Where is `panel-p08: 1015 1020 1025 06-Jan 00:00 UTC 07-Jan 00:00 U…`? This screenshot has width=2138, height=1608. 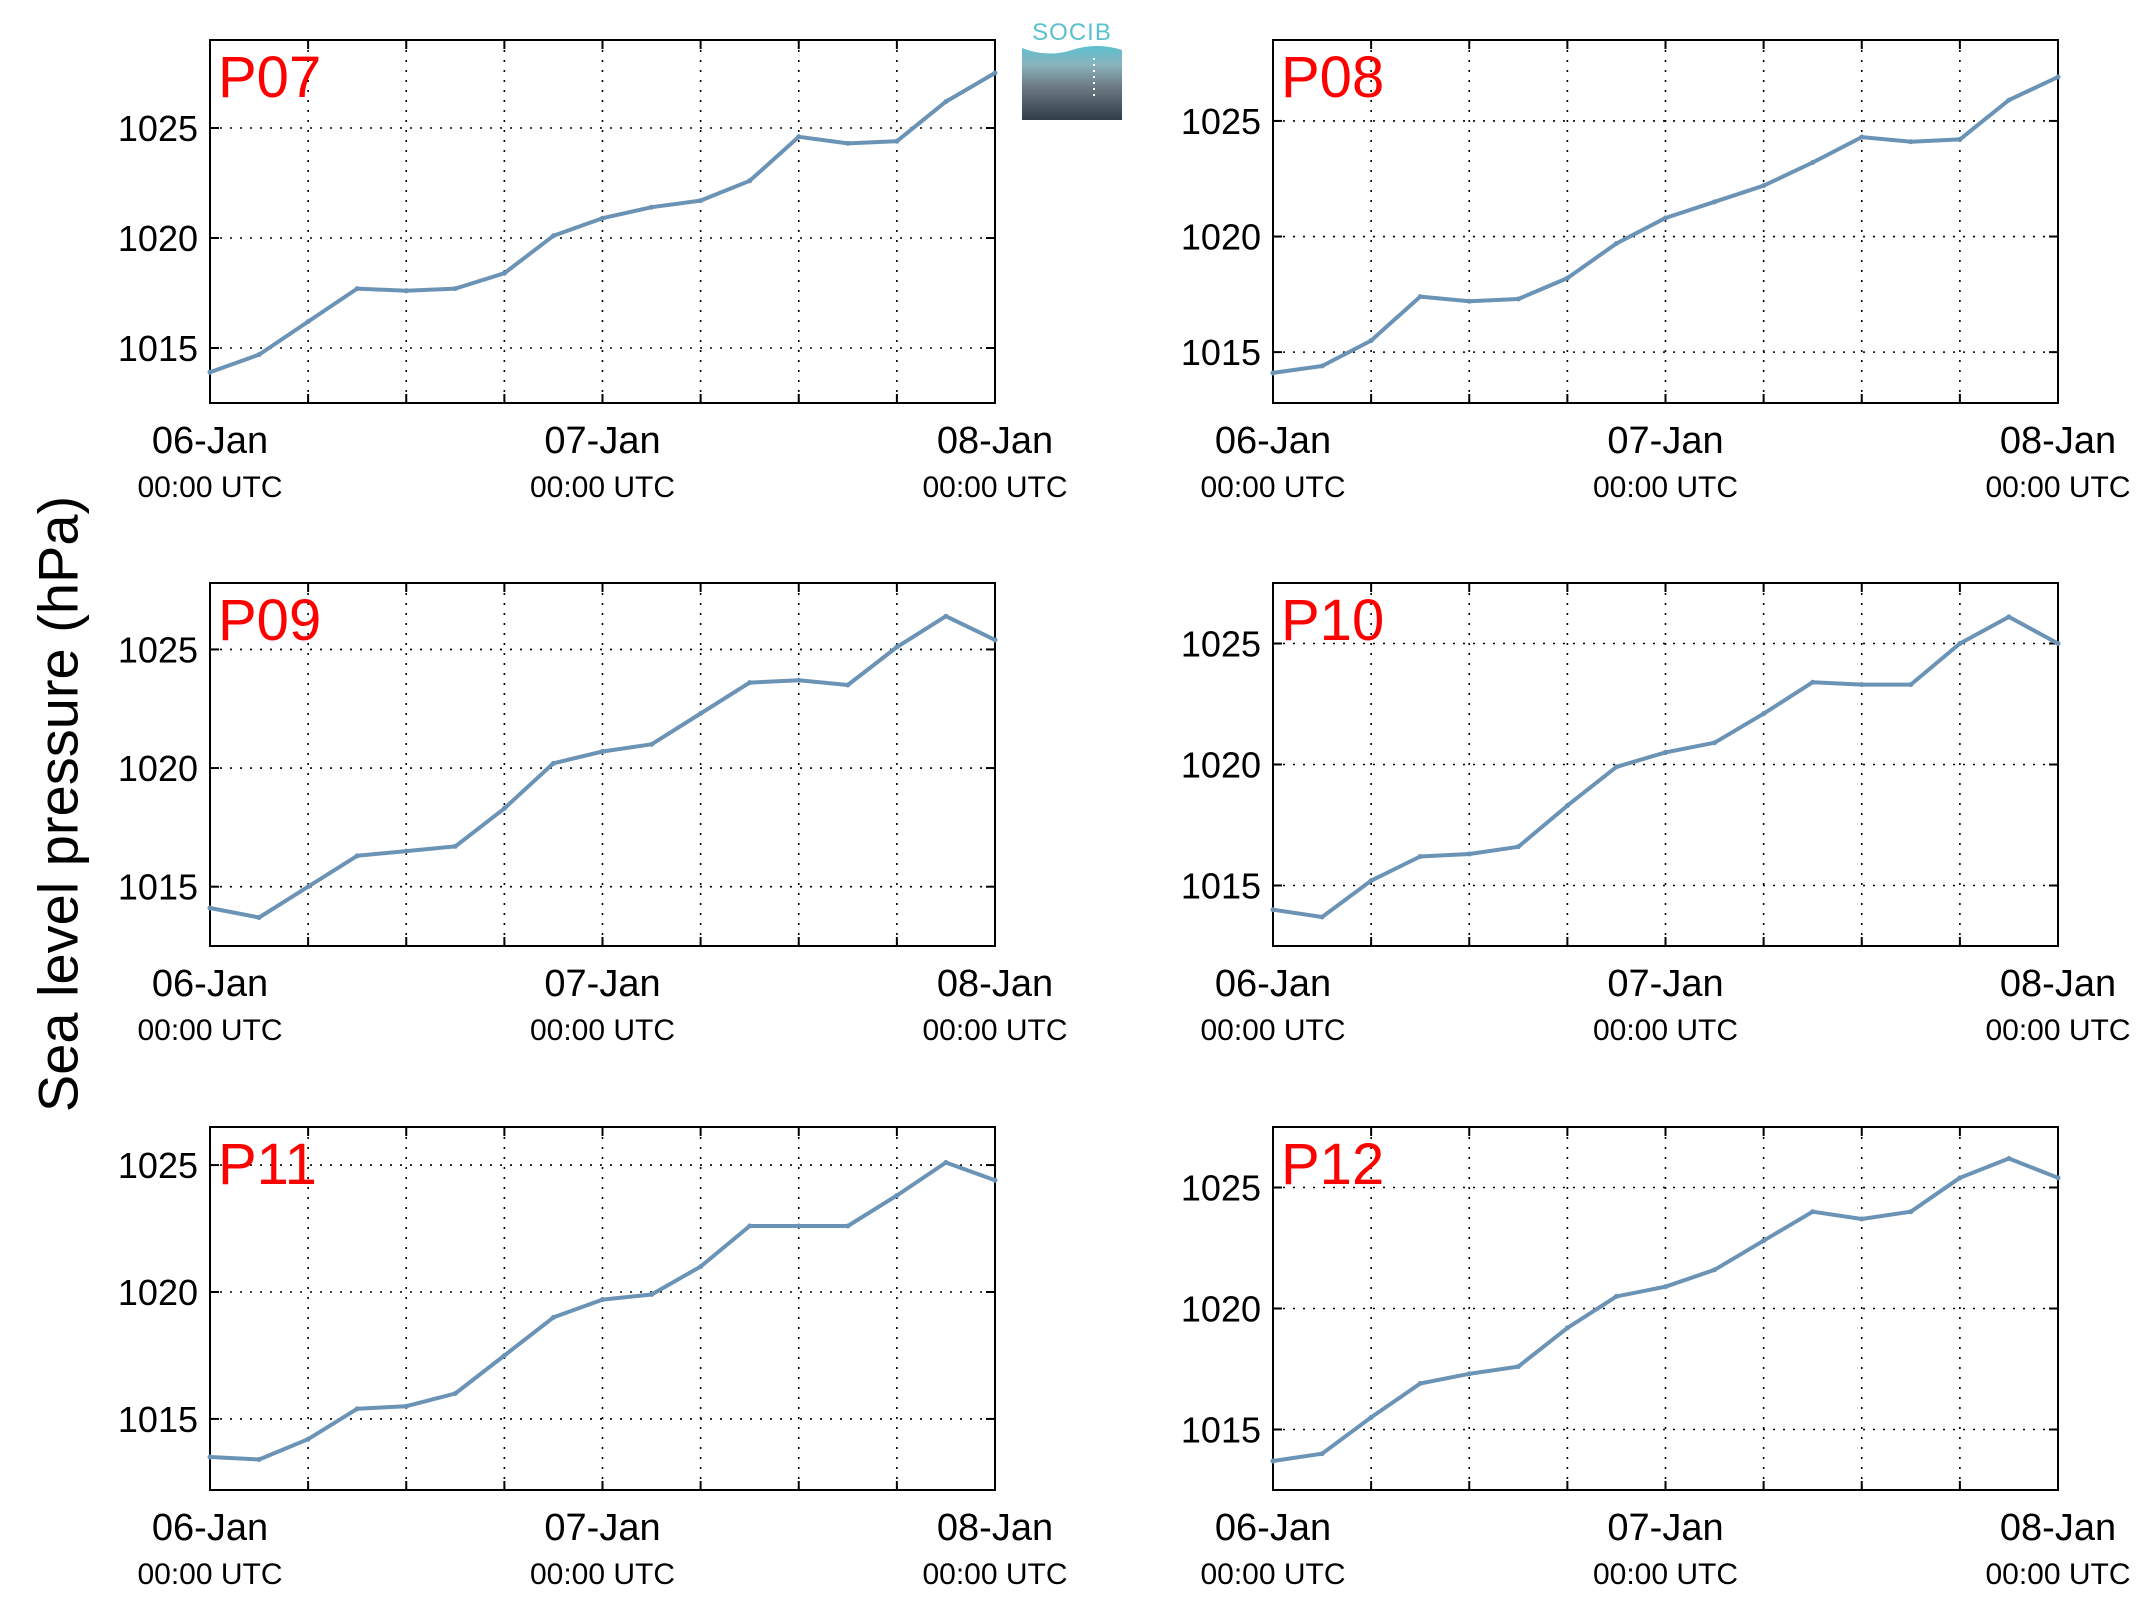 panel-p08: 1015 1020 1025 06-Jan 00:00 UTC 07-Jan 00:00 U… is located at coordinates (1656, 271).